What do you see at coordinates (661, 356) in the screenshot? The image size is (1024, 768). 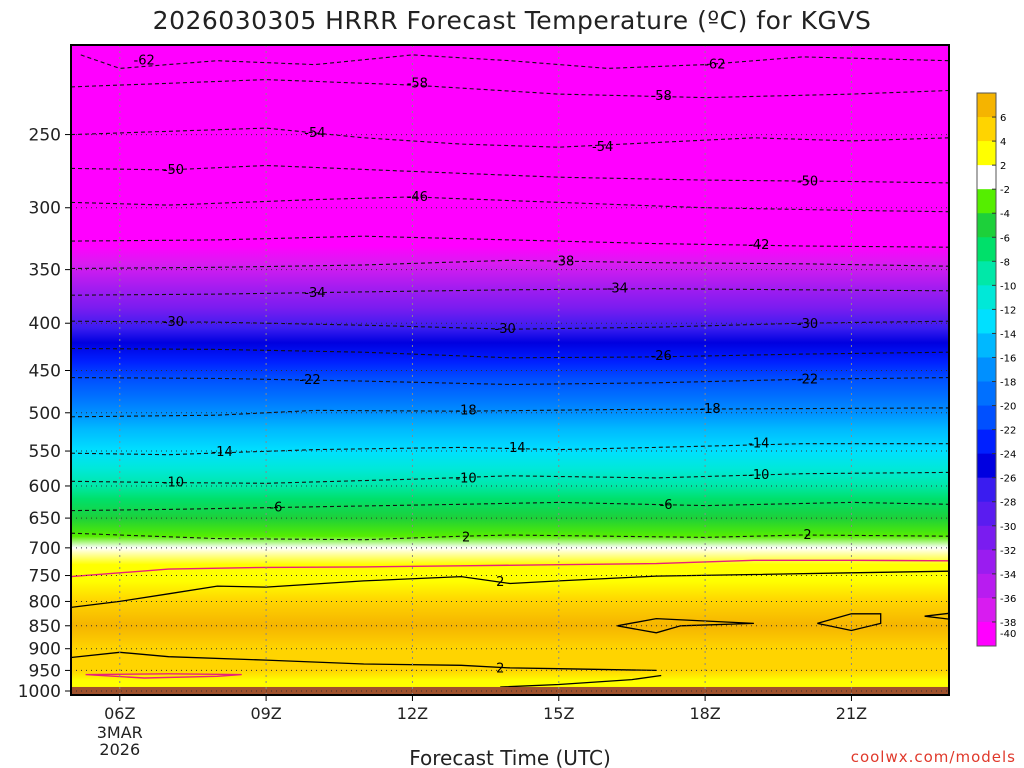 I see `contour-label: -26` at bounding box center [661, 356].